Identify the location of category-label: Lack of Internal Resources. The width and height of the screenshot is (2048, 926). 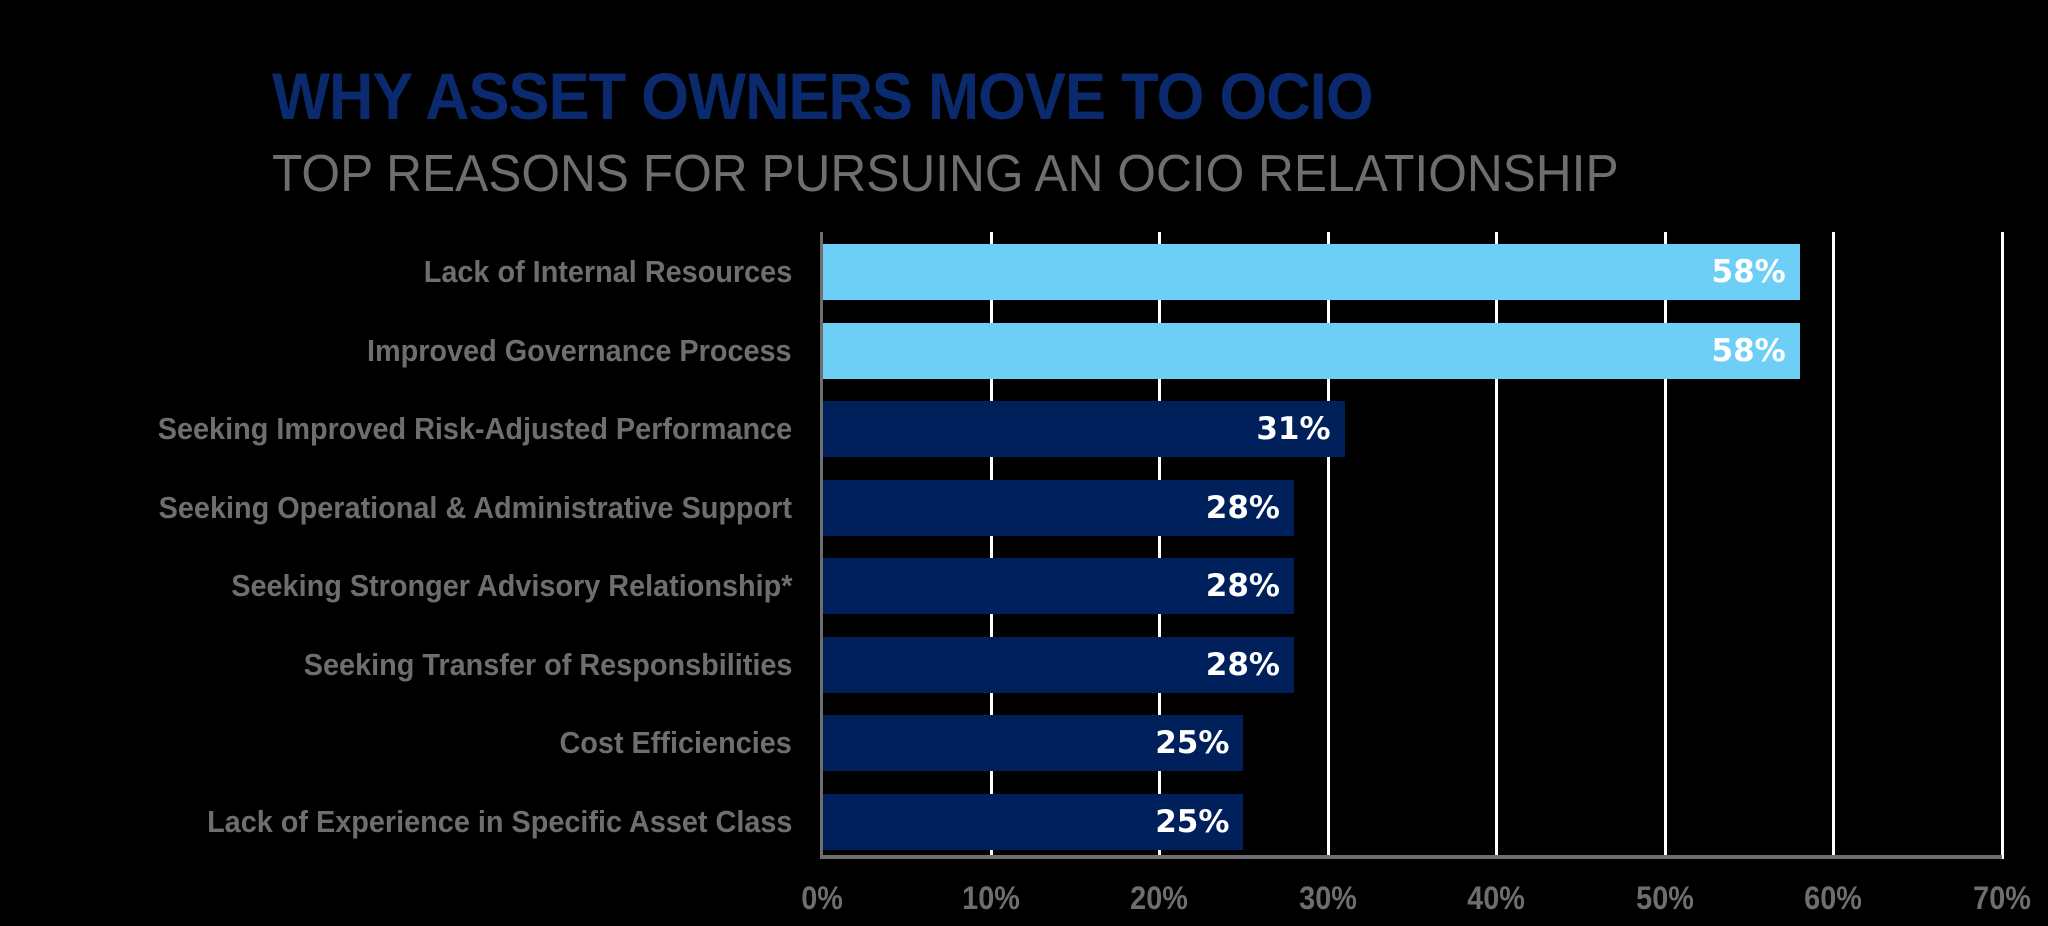
(607, 271).